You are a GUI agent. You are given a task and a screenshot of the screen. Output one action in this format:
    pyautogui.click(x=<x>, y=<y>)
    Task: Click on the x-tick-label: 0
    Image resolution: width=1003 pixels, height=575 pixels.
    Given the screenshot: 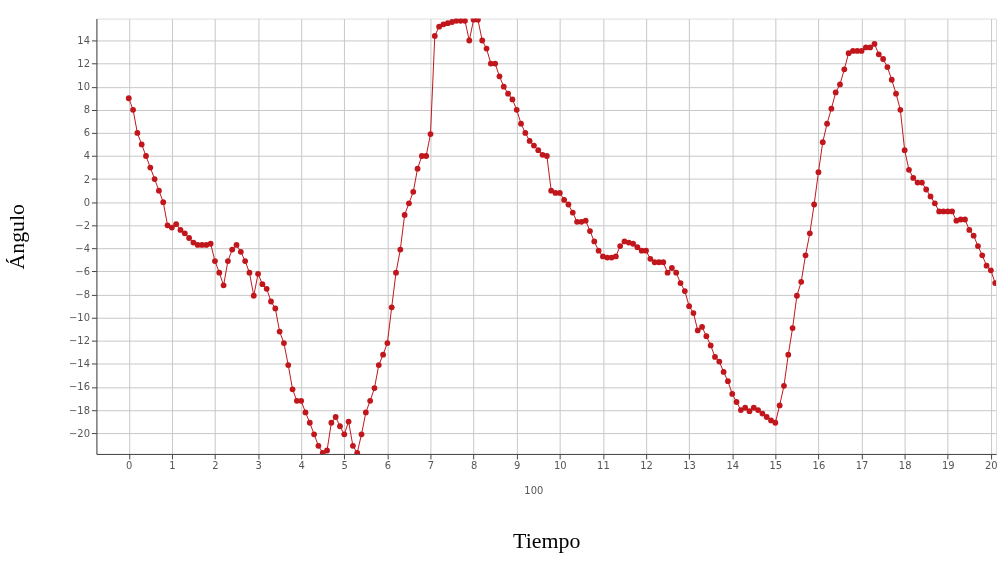 What is the action you would take?
    pyautogui.click(x=129, y=466)
    